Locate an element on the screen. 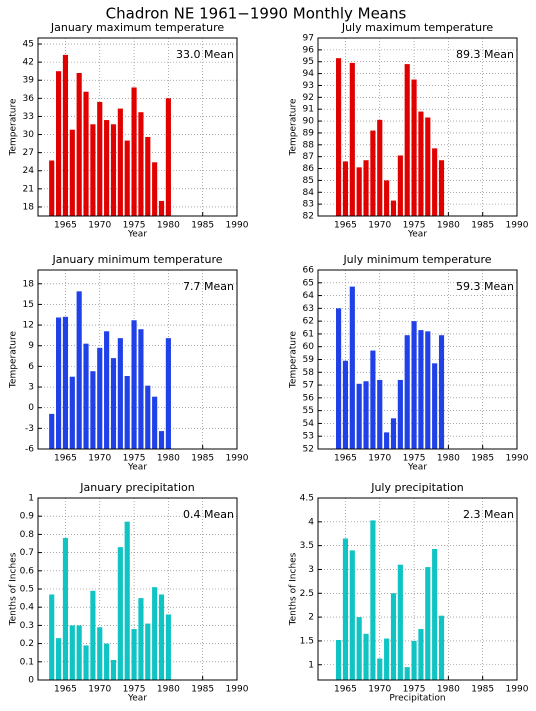 This screenshot has width=536, height=711. page-title: Chadron NE 1961−1990 Monthly Means is located at coordinates (256, 14).